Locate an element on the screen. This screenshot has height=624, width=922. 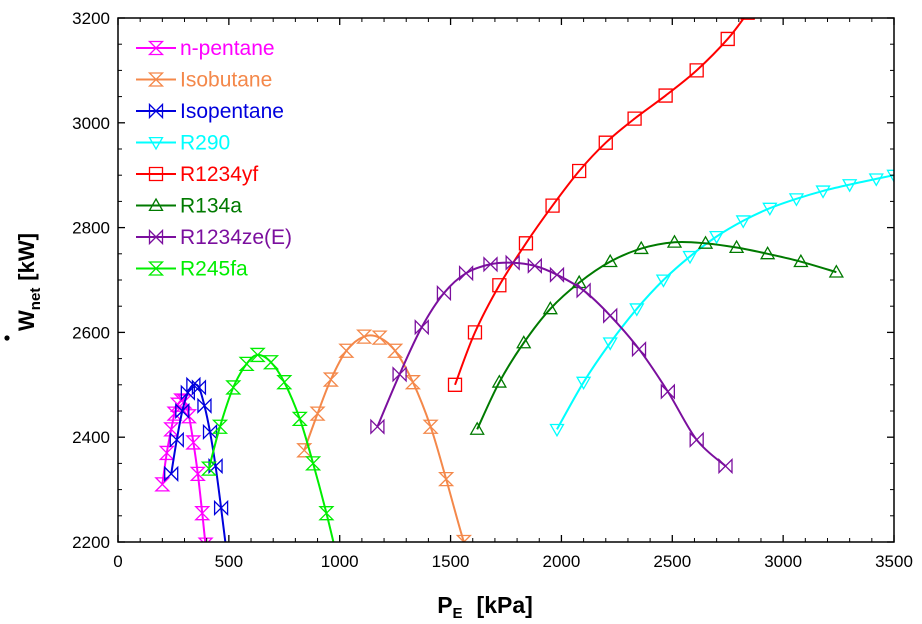
x-tick-label-2: 1000 is located at coordinates (340, 561).